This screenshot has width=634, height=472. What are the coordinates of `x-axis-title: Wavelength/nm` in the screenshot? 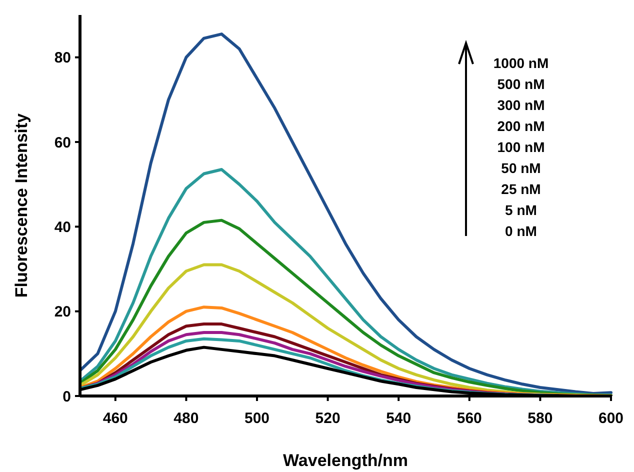 It's located at (345, 460).